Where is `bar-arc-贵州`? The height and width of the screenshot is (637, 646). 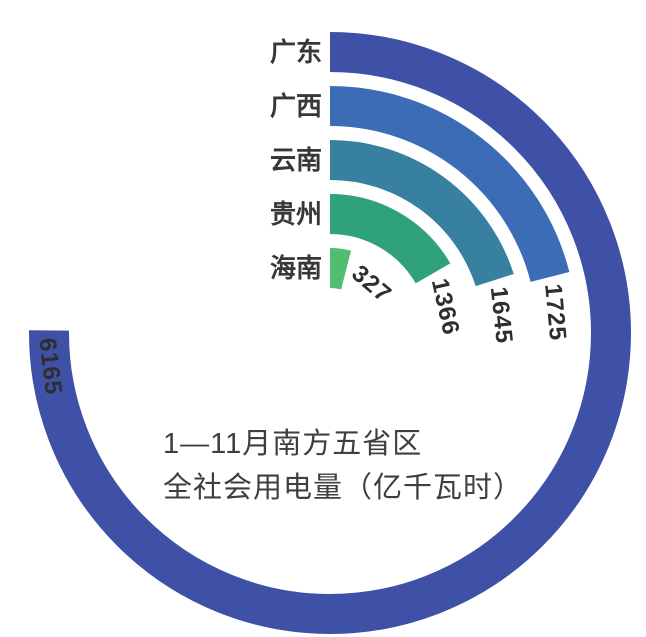
bar-arc-贵州 is located at coordinates (390, 239).